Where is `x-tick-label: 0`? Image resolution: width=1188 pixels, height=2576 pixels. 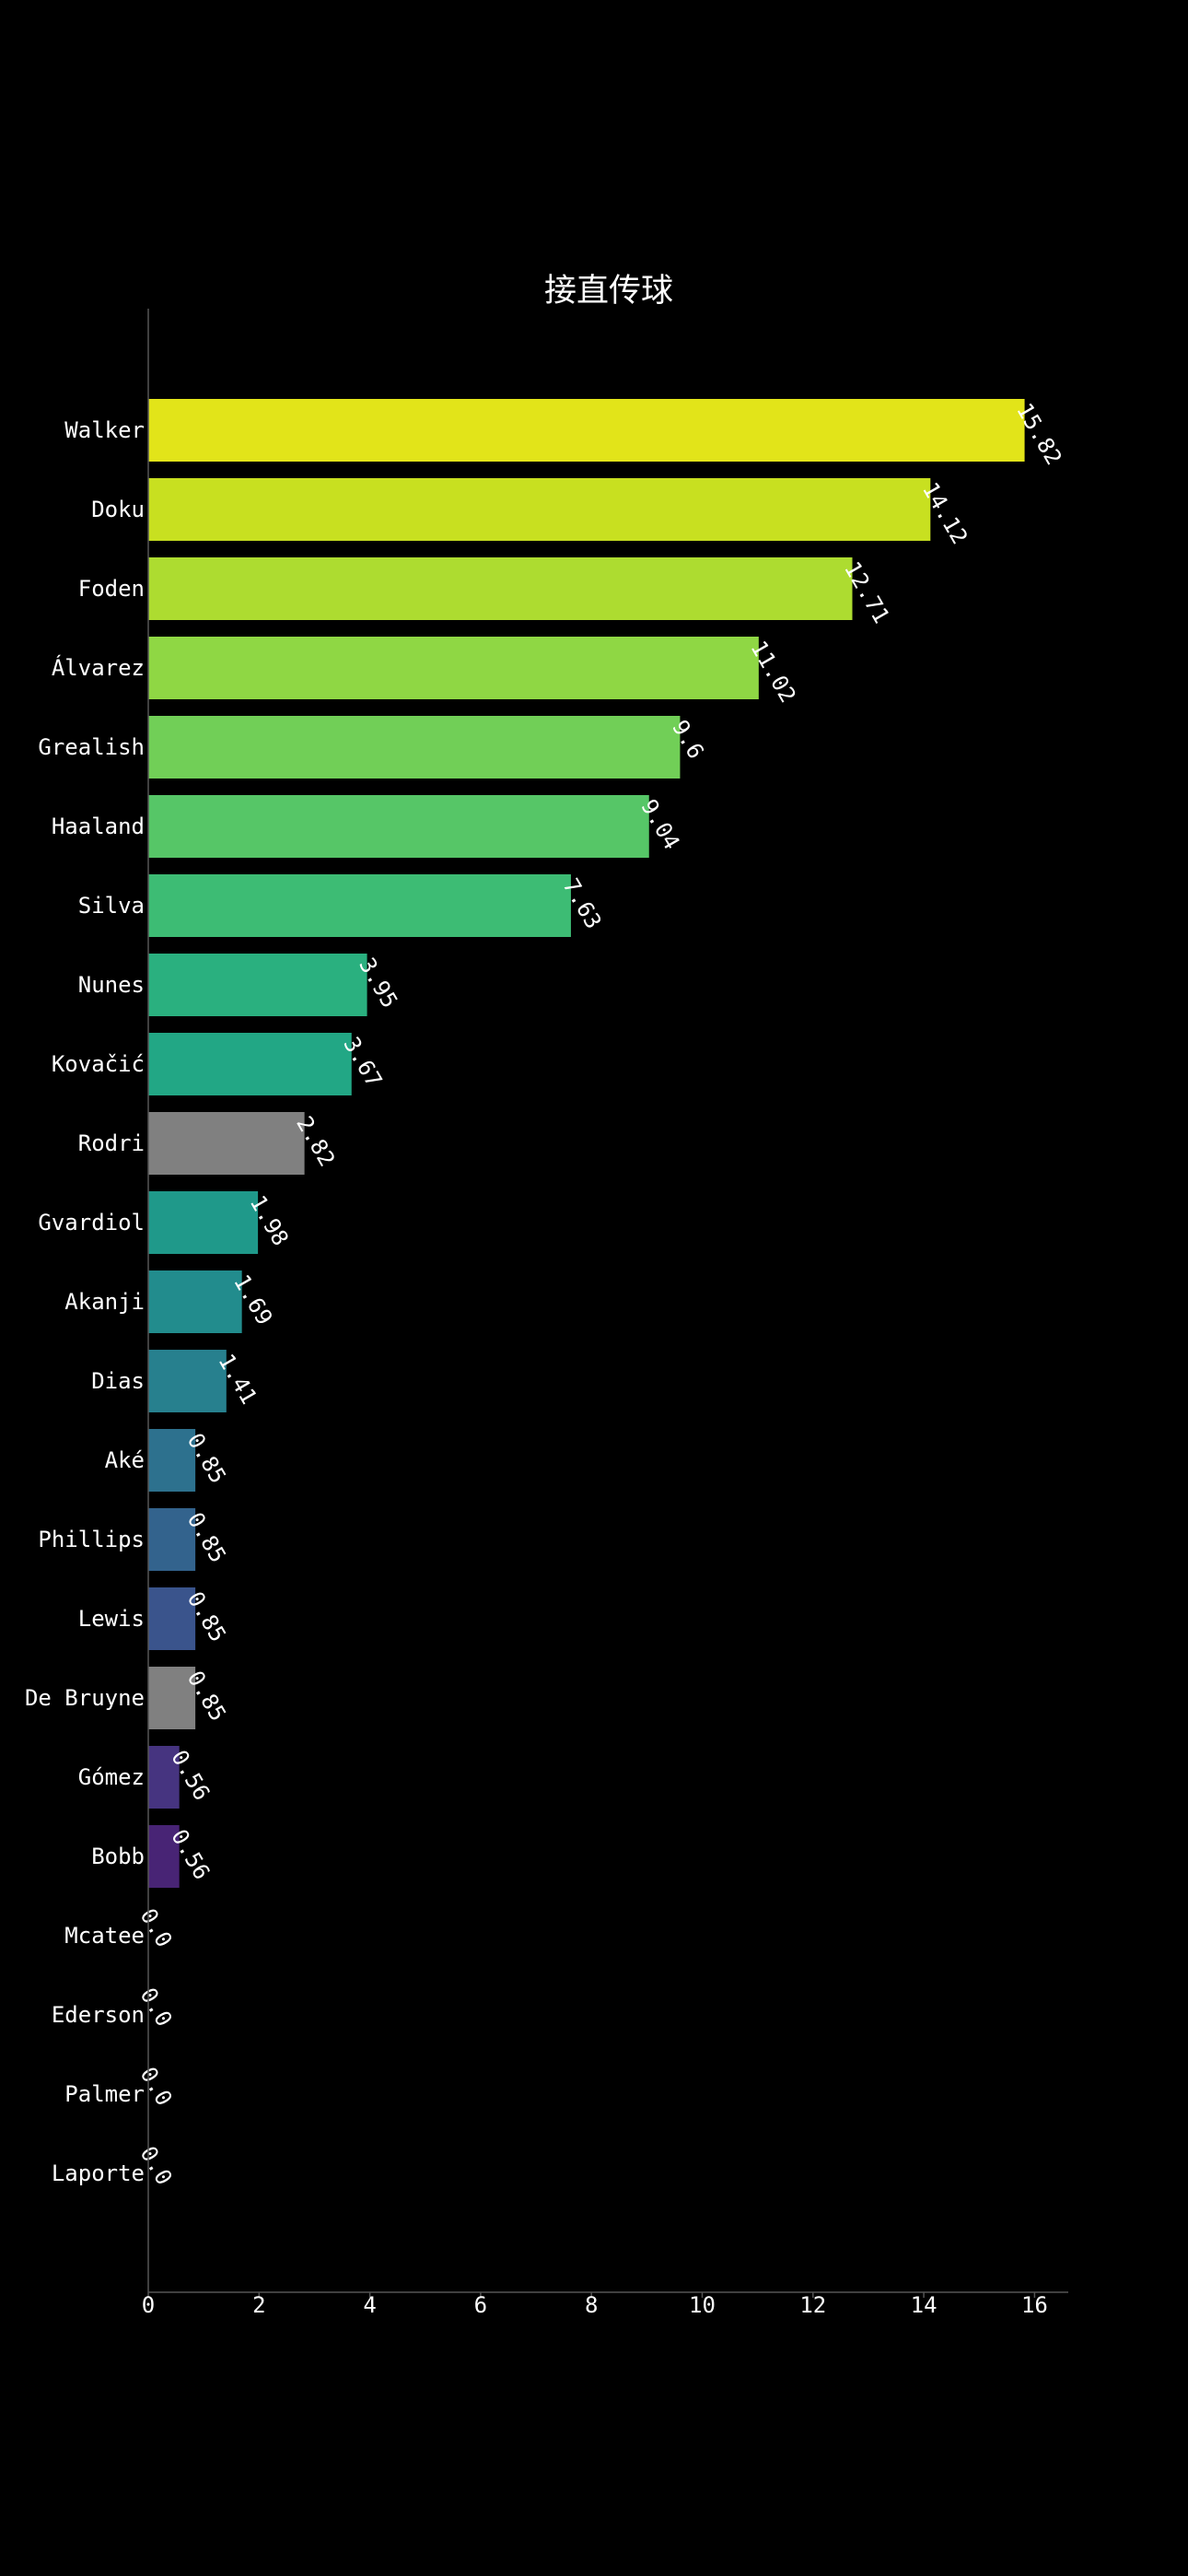 x-tick-label: 0 is located at coordinates (148, 2305).